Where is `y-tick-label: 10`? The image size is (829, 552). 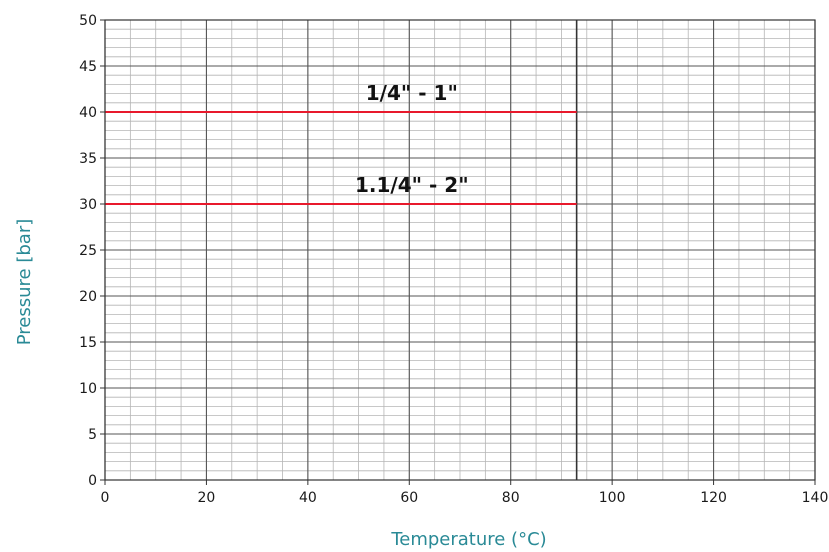 y-tick-label: 10 is located at coordinates (88, 389).